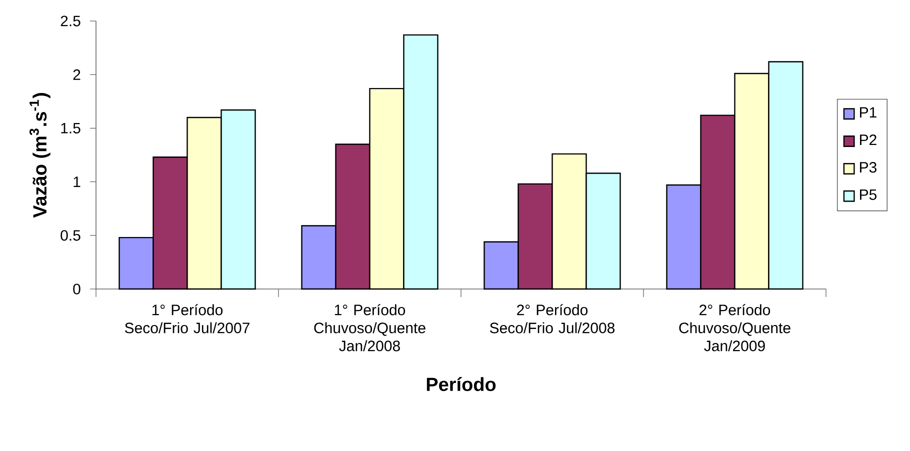 Image resolution: width=910 pixels, height=451 pixels. Describe the element at coordinates (39, 155) in the screenshot. I see `y-axis-title: Vazão (m$^{3}$.s$^{-1}$)` at that location.